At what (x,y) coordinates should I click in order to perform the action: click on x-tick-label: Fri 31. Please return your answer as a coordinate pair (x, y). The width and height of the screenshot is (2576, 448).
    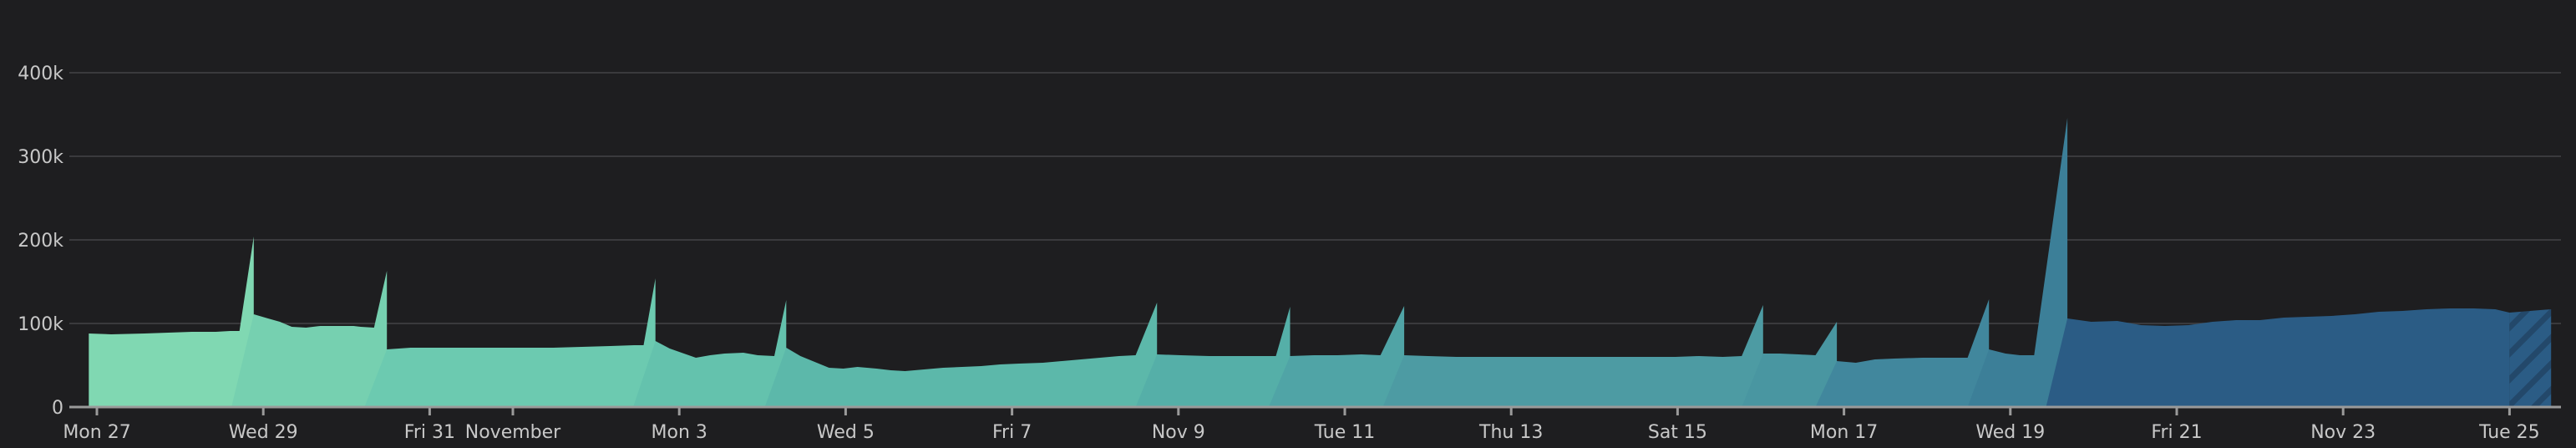
    Looking at the image, I should click on (429, 432).